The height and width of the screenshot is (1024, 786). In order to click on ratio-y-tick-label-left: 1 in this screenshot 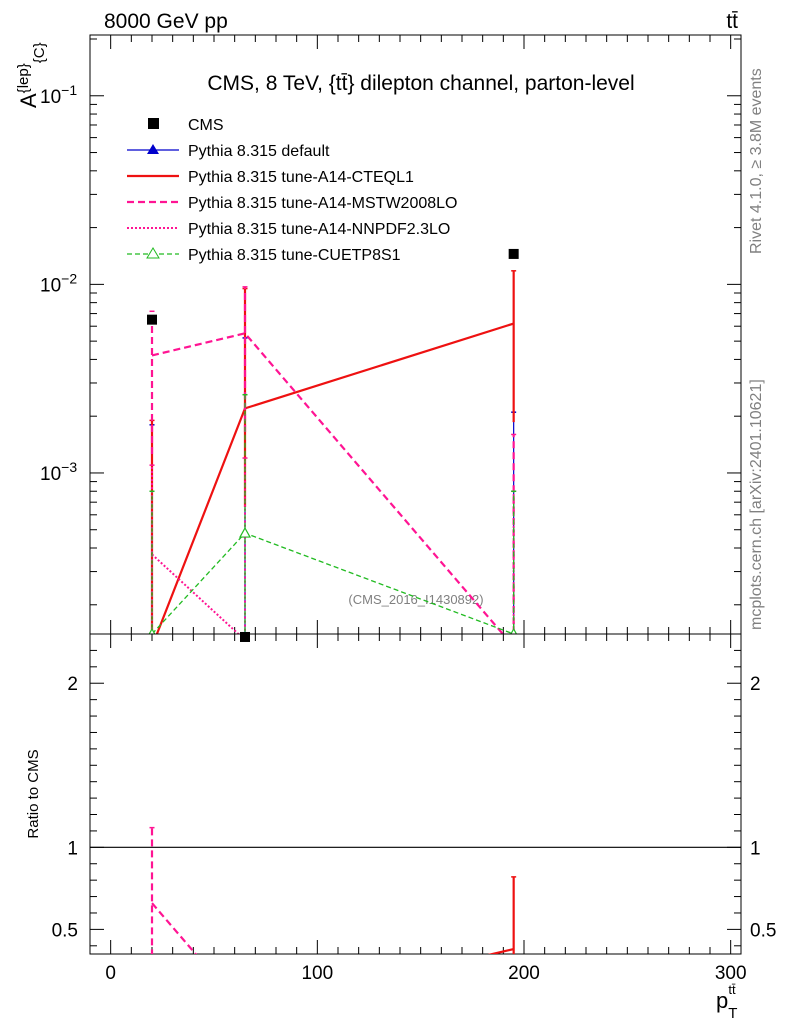, I will do `click(72, 848)`.